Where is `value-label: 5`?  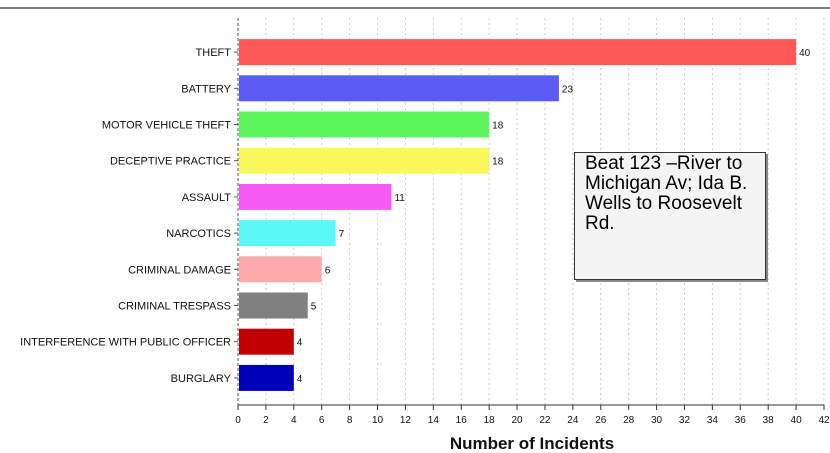
value-label: 5 is located at coordinates (314, 307).